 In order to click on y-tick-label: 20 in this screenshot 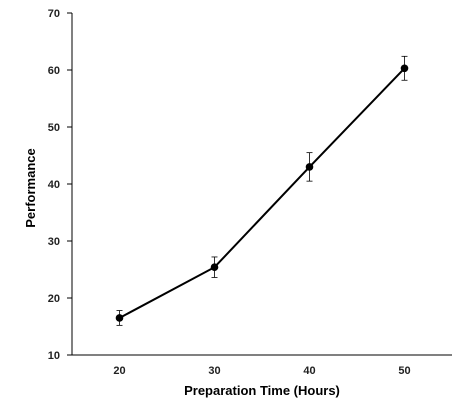, I will do `click(54, 299)`.